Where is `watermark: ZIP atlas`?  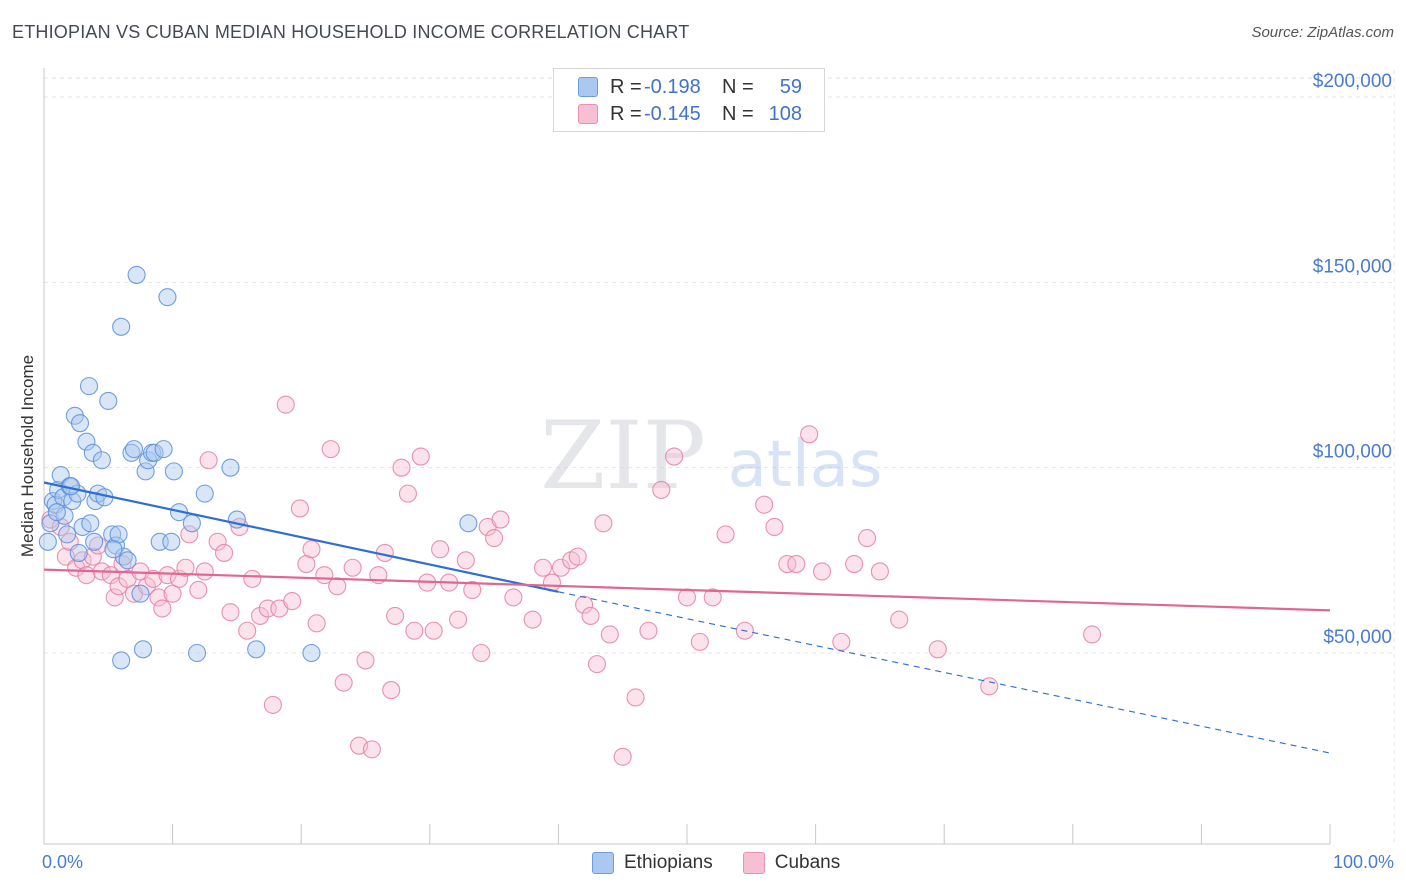 watermark: ZIP atlas is located at coordinates (711, 456).